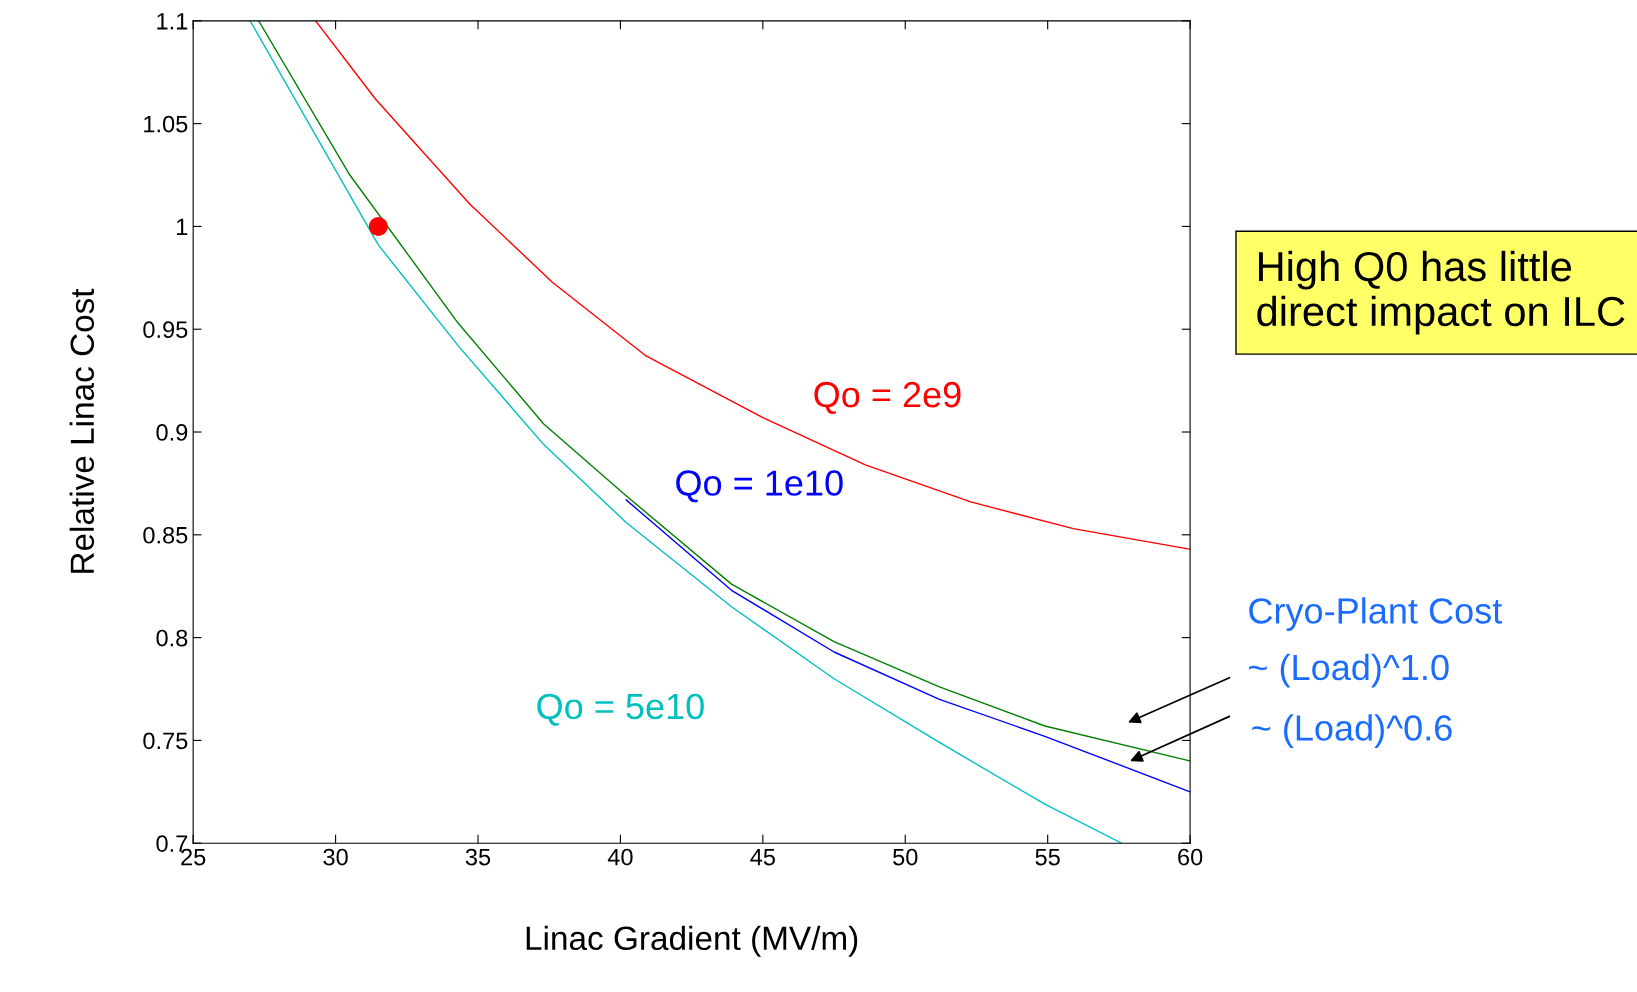  I want to click on y-tick-label: 0.85, so click(165, 535).